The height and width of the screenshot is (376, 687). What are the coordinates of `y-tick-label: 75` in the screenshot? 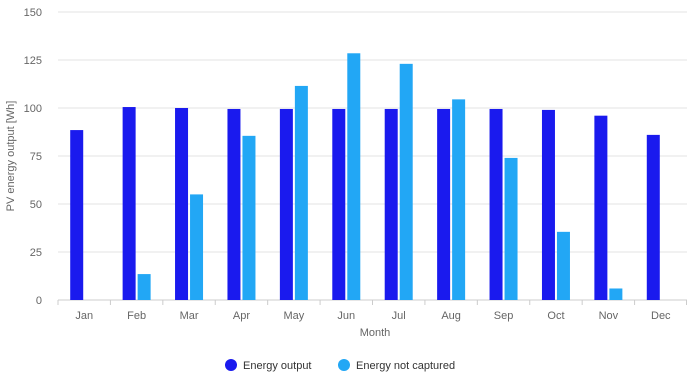 It's located at (36, 157).